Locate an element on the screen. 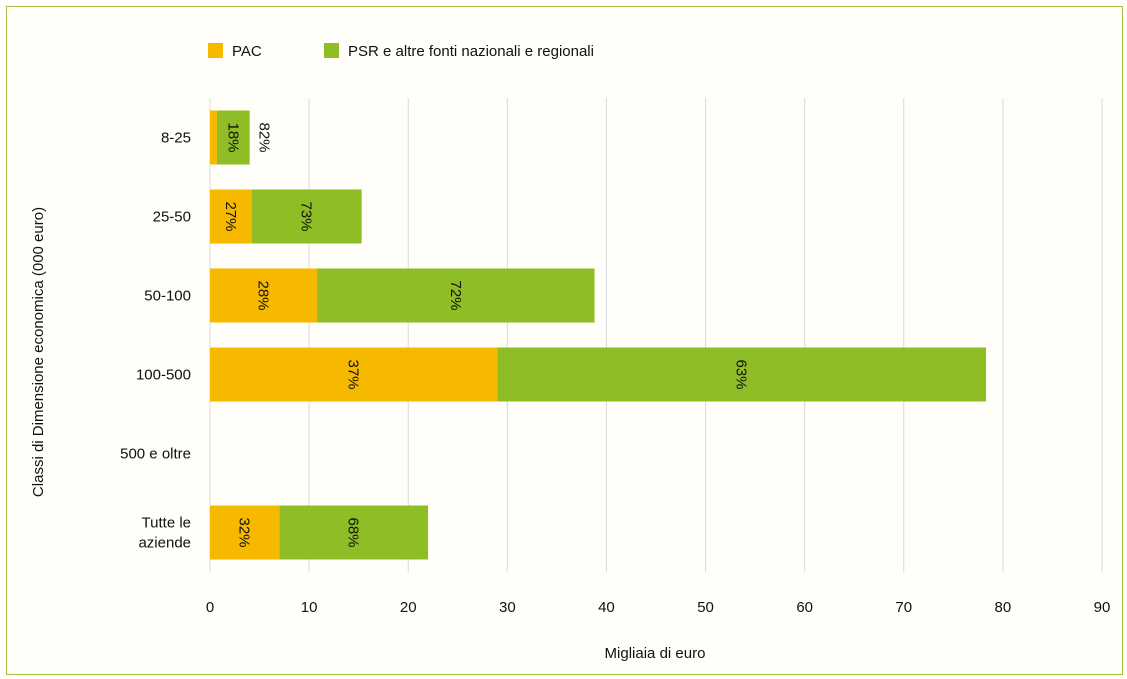  category-label: Tutte le is located at coordinates (166, 523).